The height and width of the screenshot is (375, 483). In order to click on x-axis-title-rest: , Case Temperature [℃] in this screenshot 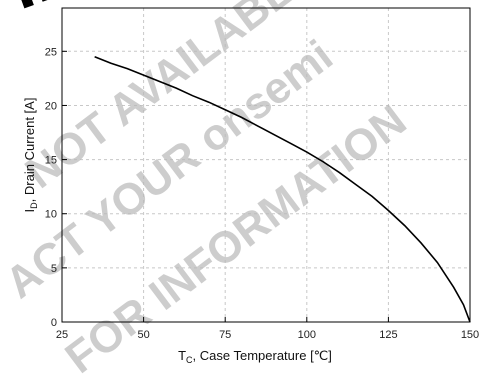, I will do `click(262, 355)`.